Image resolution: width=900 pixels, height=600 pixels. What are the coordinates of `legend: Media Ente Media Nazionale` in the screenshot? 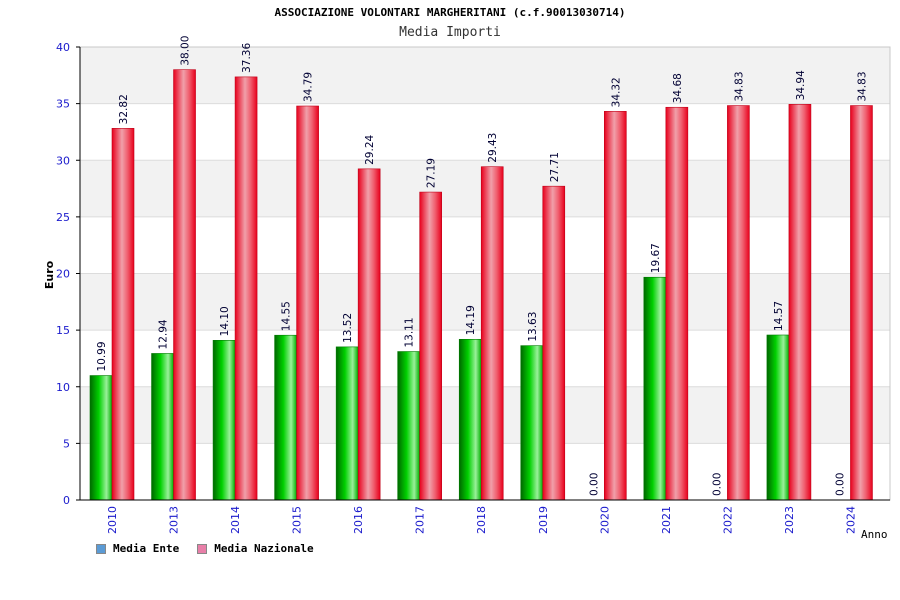 It's located at (205, 548).